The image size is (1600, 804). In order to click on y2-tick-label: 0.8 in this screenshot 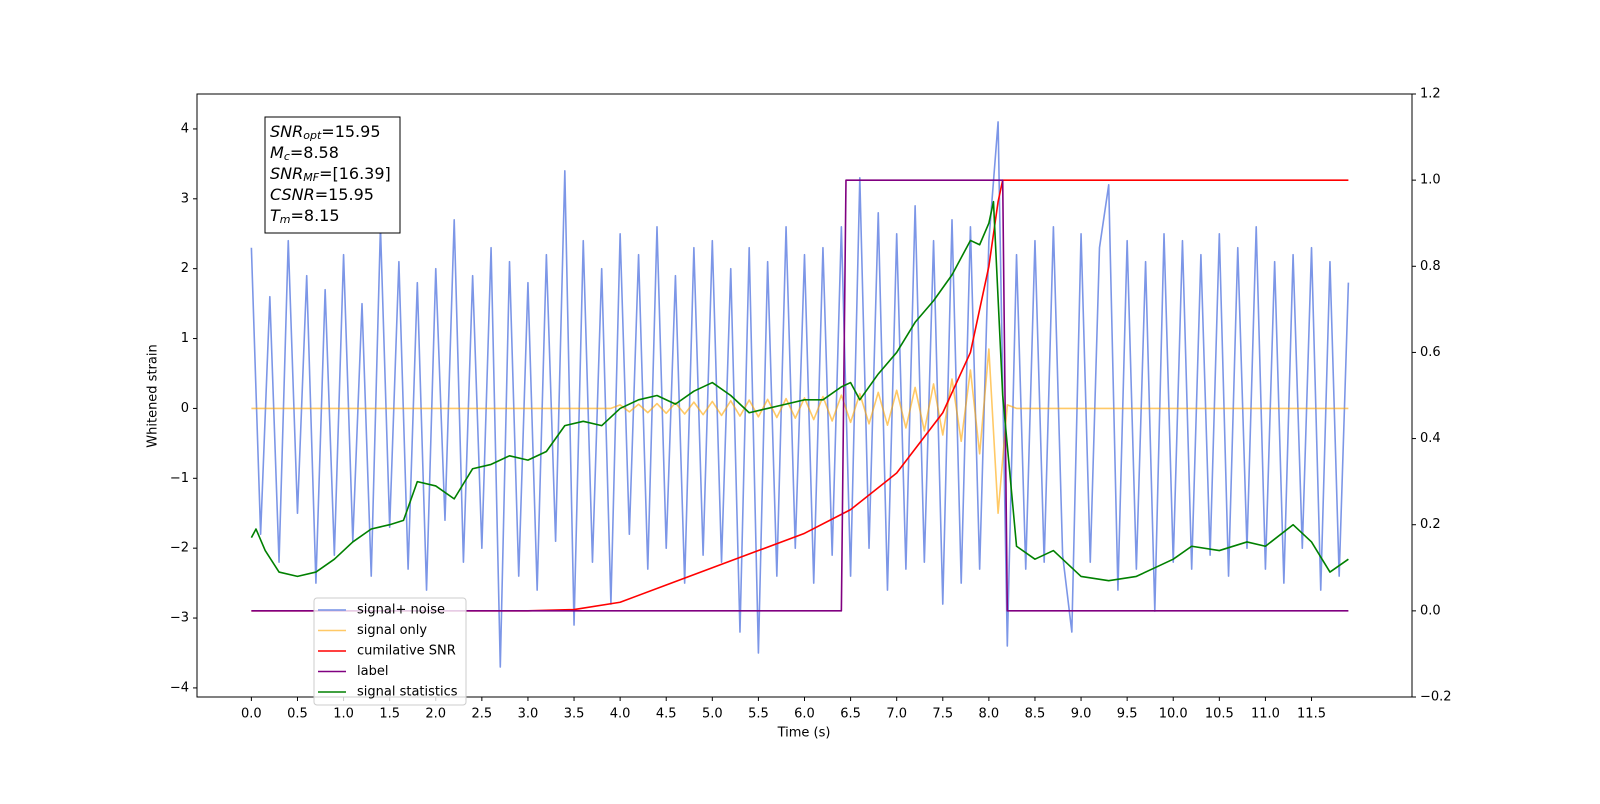, I will do `click(1430, 266)`.